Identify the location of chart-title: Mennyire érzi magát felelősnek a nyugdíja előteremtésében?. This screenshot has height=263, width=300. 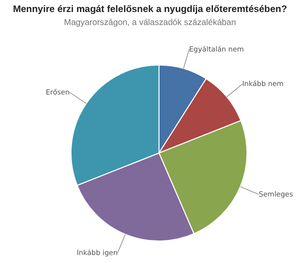
(150, 9).